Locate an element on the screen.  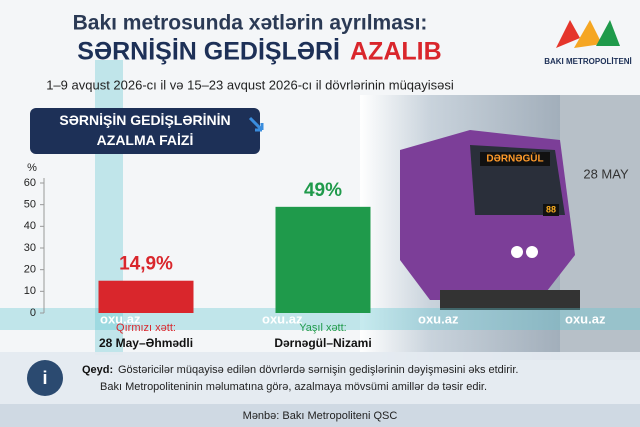
value-label: 49% is located at coordinates (323, 190).